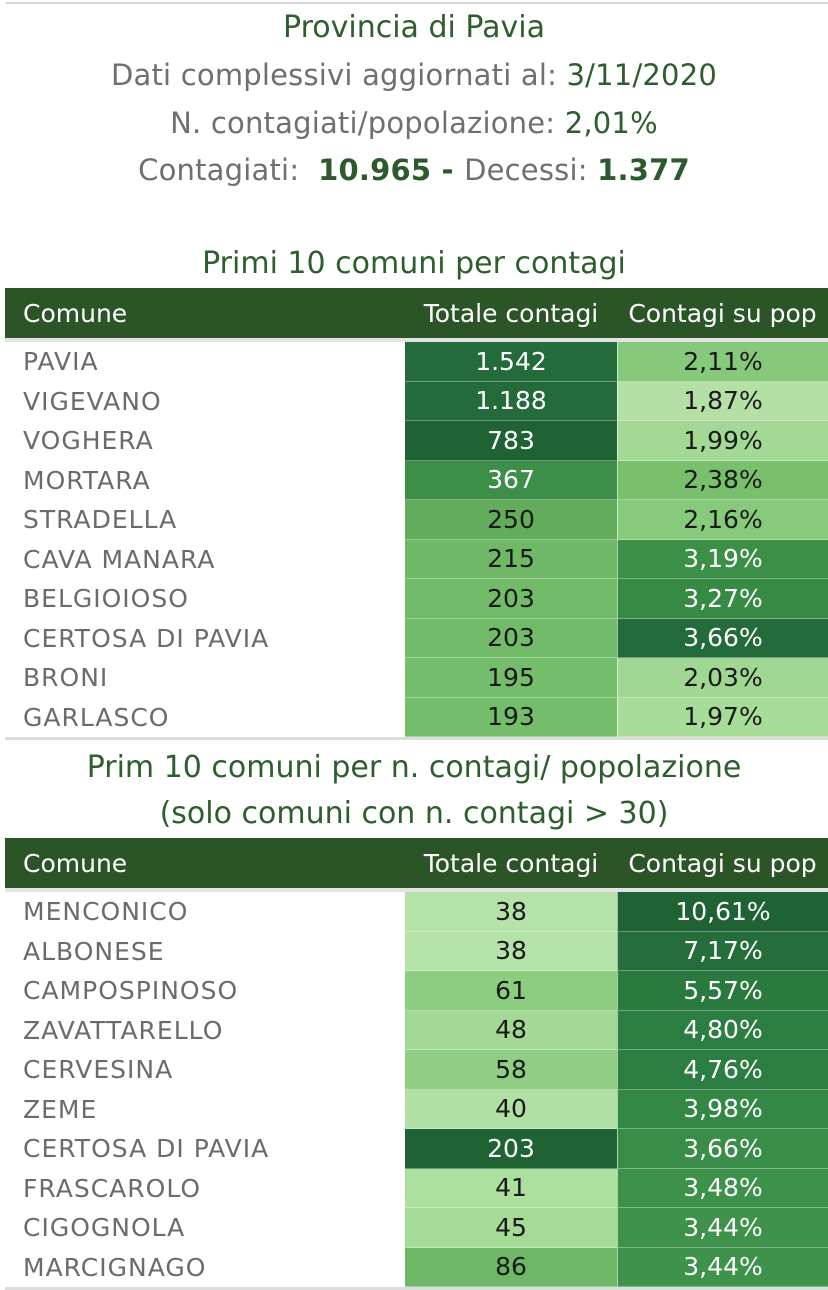  Describe the element at coordinates (611, 123) in the screenshot. I see `ratio-value: 2,01%` at that location.